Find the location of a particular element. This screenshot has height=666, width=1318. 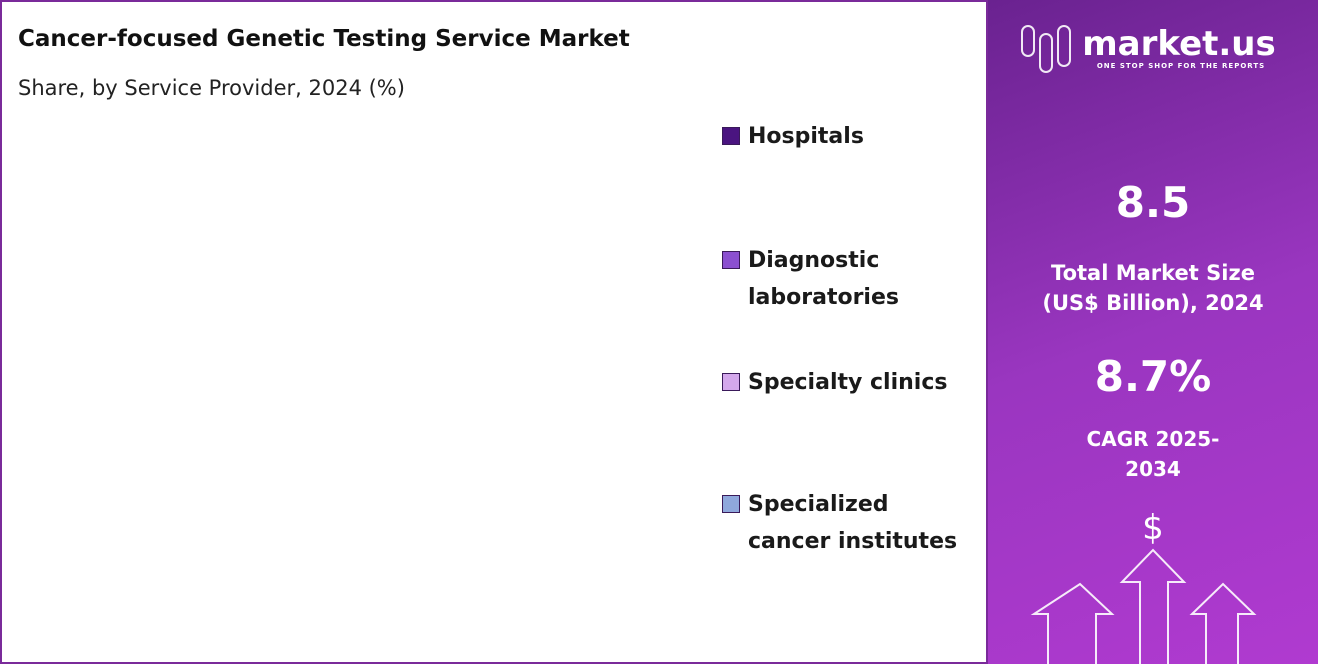

legend-entry: Hospitals is located at coordinates (847, 136).